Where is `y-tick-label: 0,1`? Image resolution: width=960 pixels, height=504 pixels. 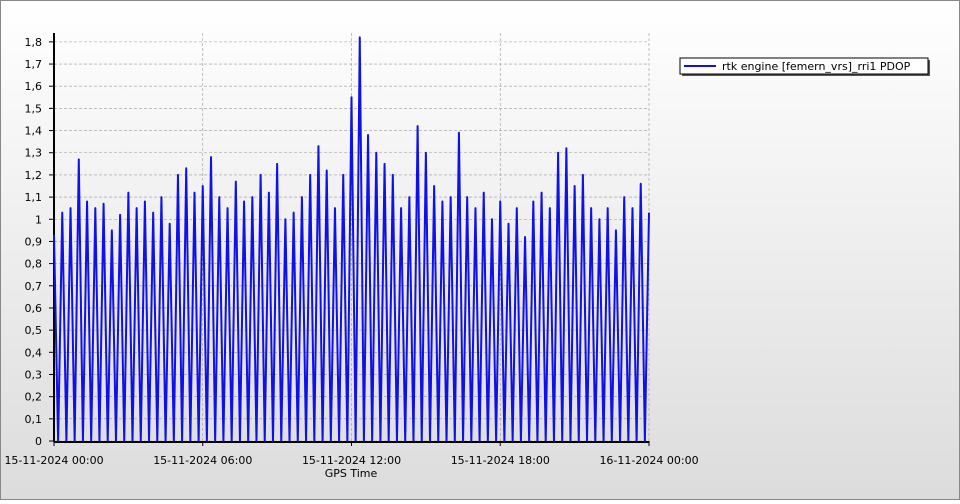 y-tick-label: 0,1 is located at coordinates (34, 419).